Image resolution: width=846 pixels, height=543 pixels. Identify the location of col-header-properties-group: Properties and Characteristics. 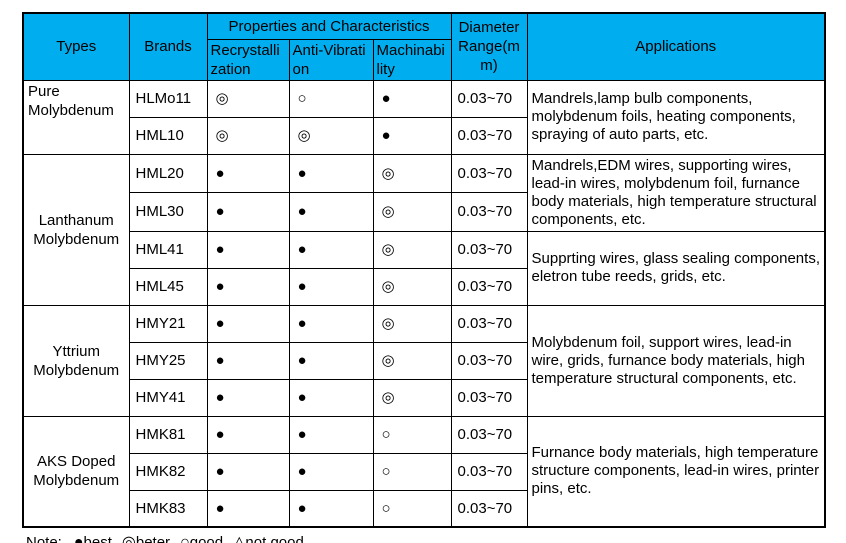
(329, 26).